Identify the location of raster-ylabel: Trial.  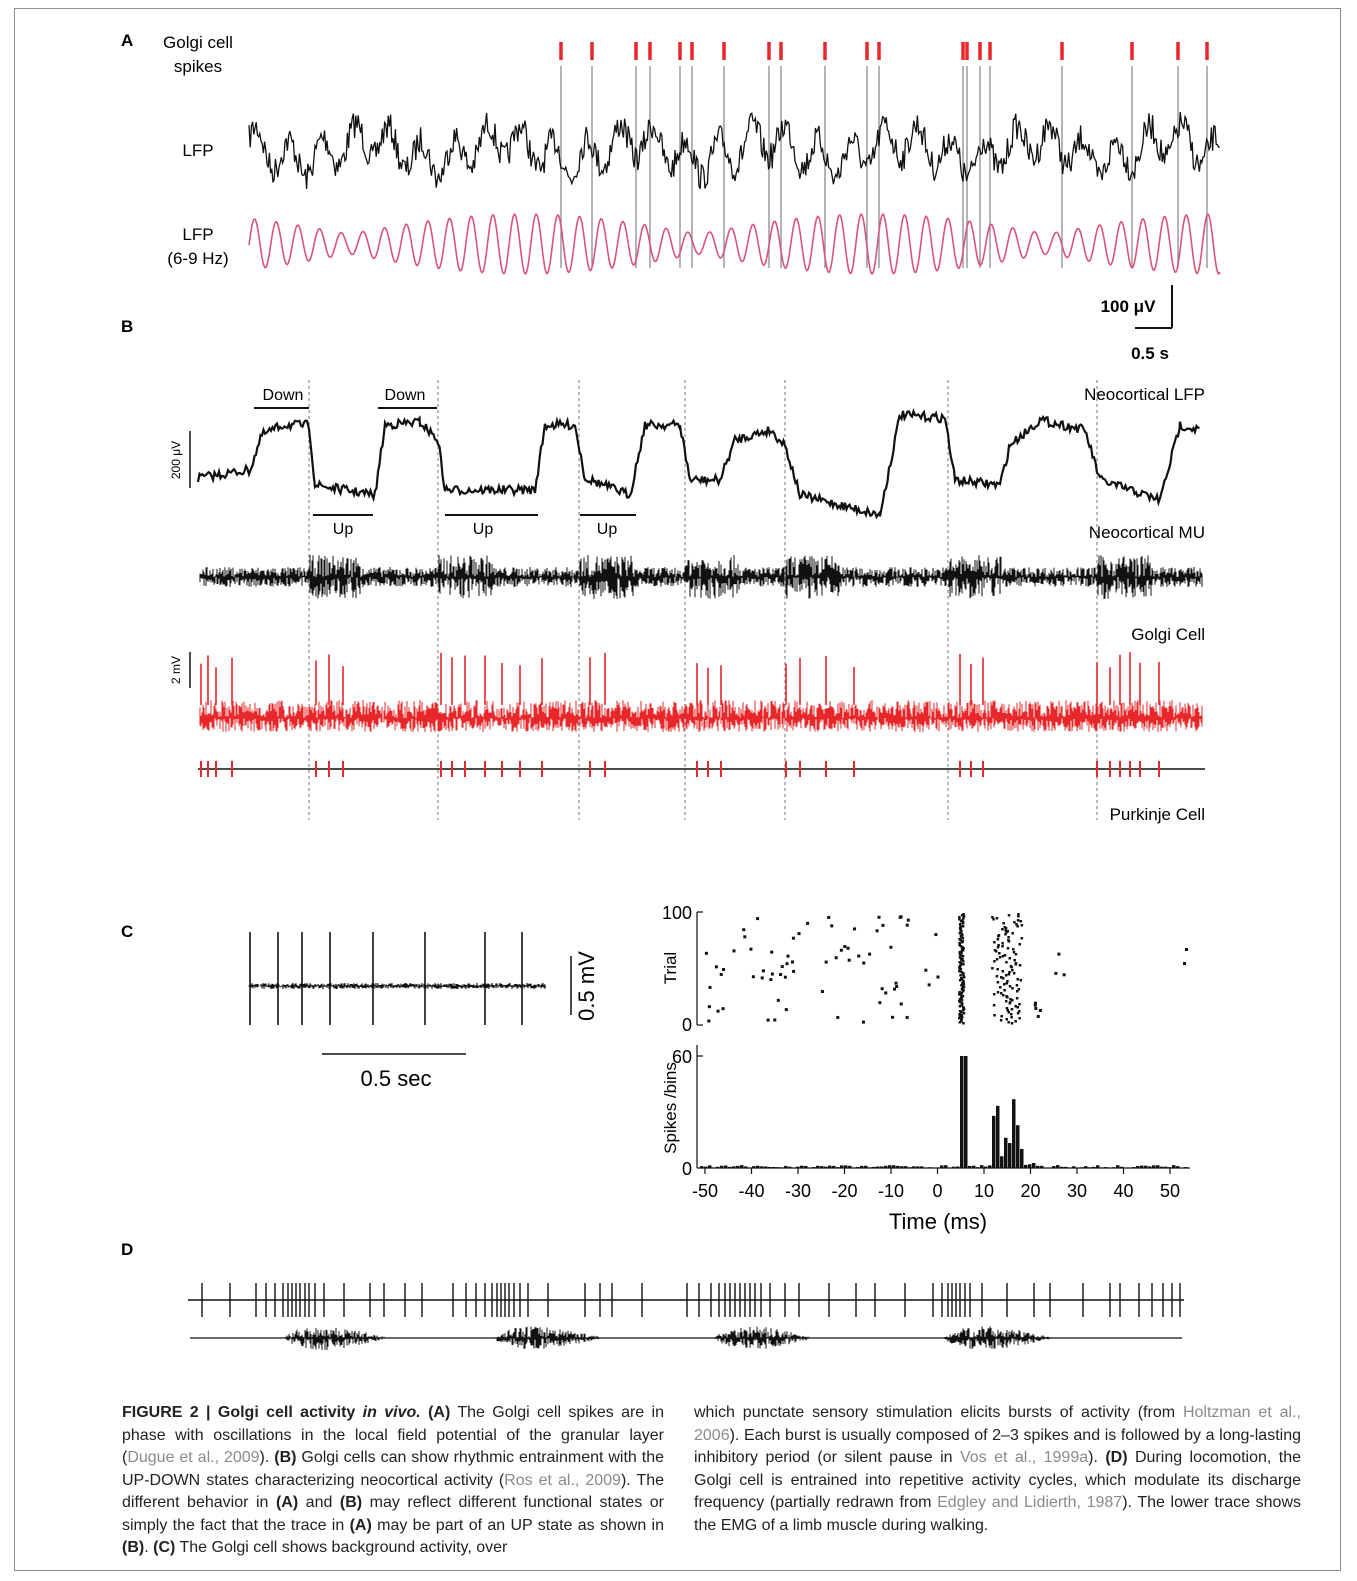
(670, 968).